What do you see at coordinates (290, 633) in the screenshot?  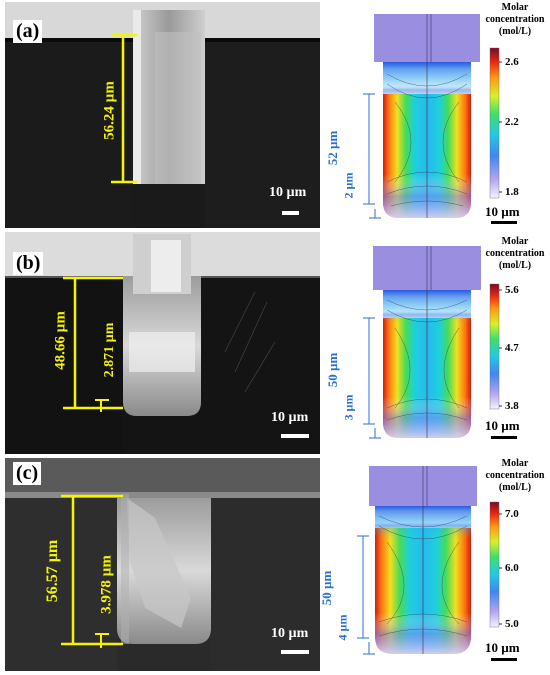 I see `sem-scale-label-c: 10 µm` at bounding box center [290, 633].